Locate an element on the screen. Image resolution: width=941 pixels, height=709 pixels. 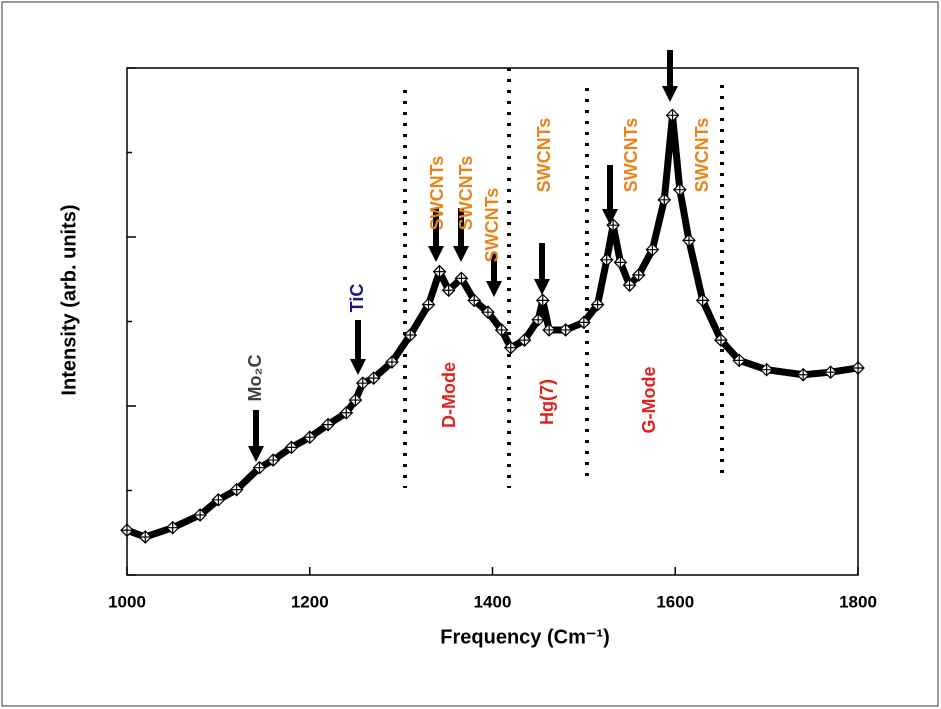
annotation: G-Mode is located at coordinates (649, 400).